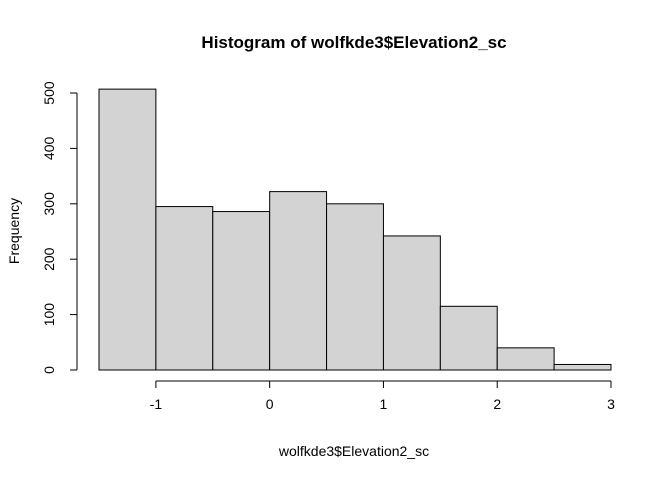 The height and width of the screenshot is (480, 672). I want to click on x-tick-label: 1, so click(384, 404).